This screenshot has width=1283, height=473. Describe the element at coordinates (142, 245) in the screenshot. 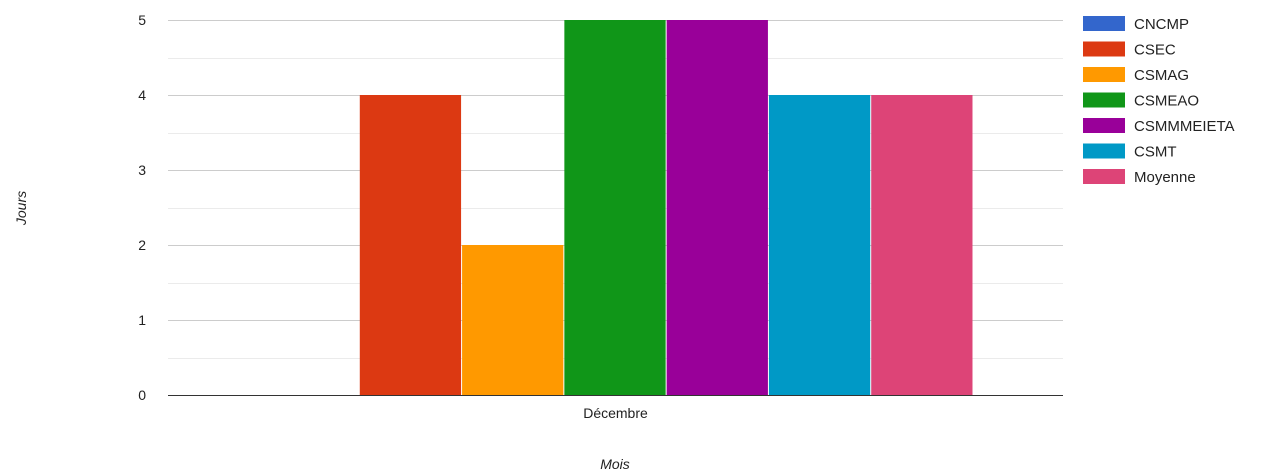

I see `y-tick-label: 2` at that location.